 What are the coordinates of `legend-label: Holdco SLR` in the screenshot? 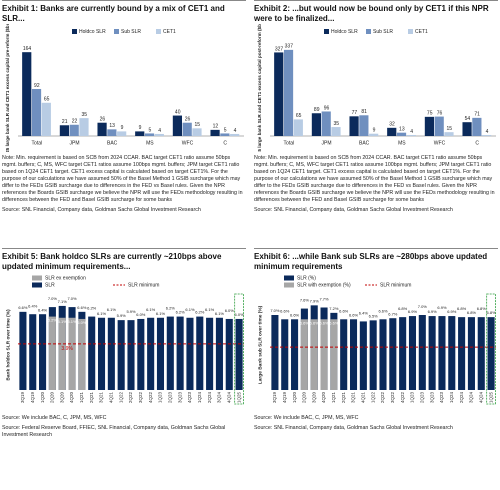 It's located at (344, 32).